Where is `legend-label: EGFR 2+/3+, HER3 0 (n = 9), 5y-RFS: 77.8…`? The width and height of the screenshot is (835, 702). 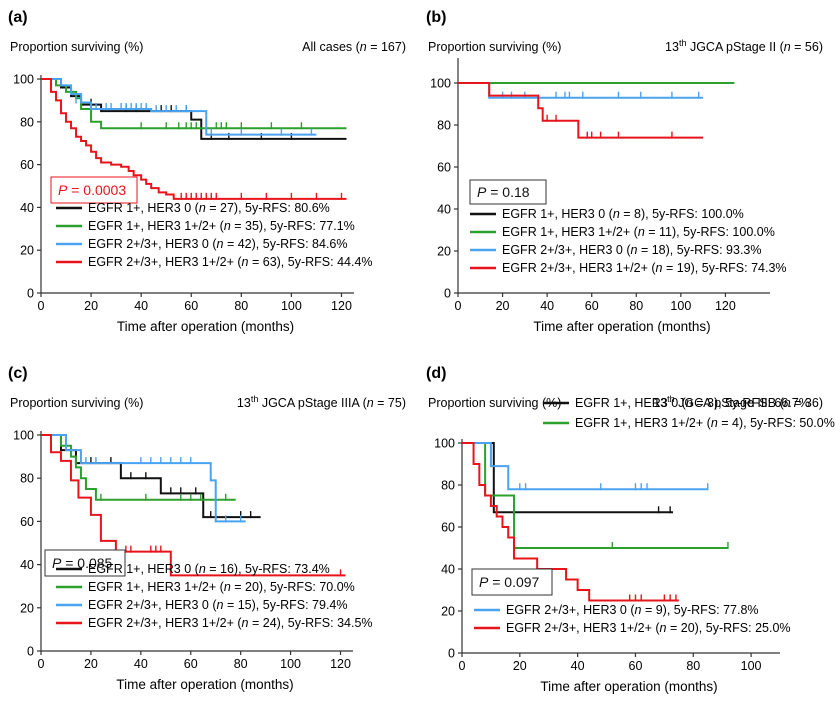
legend-label: EGFR 2+/3+, HER3 0 (n = 9), 5y-RFS: 77.8… is located at coordinates (632, 610).